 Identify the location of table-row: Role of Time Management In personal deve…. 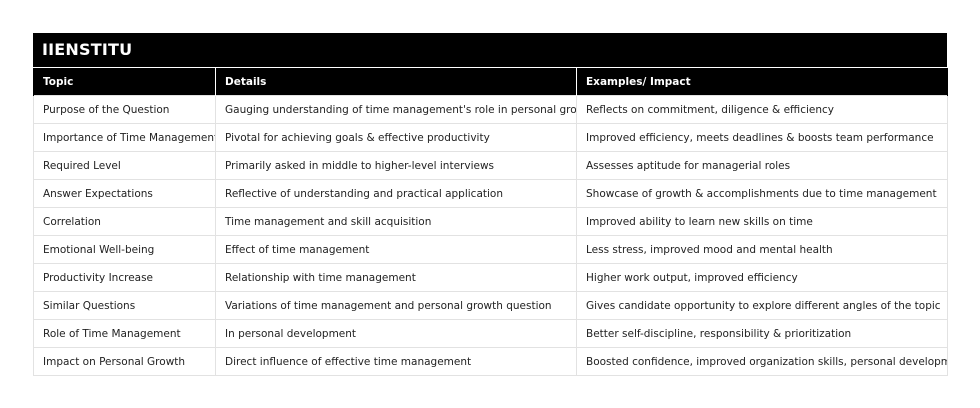
(490, 333).